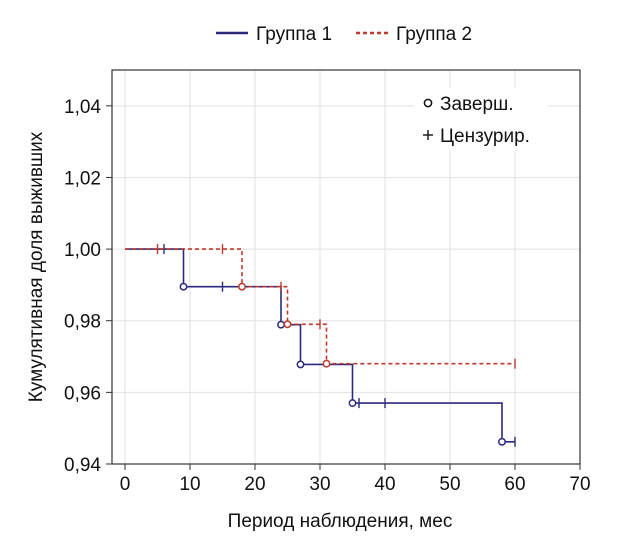 This screenshot has width=618, height=553. I want to click on marker-legend-label: Цензурир., so click(485, 136).